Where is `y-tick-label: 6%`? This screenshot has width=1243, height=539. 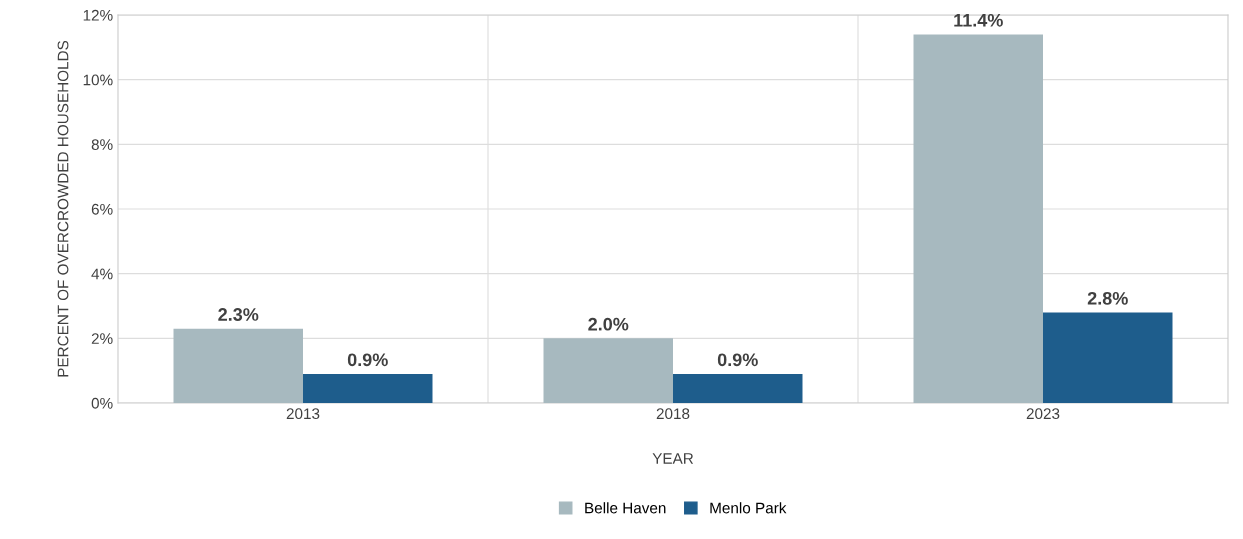 y-tick-label: 6% is located at coordinates (102, 209).